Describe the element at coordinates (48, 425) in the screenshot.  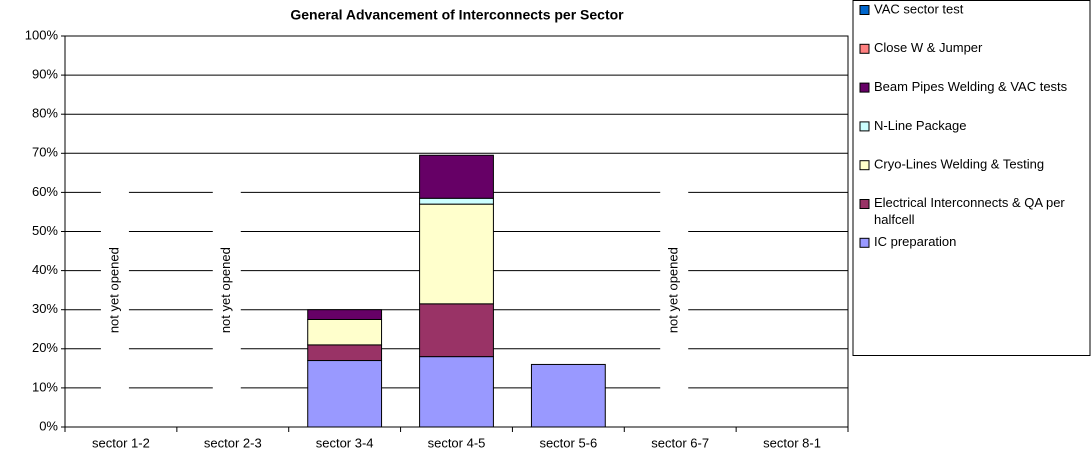
I see `y-tick-label: 0%` at that location.